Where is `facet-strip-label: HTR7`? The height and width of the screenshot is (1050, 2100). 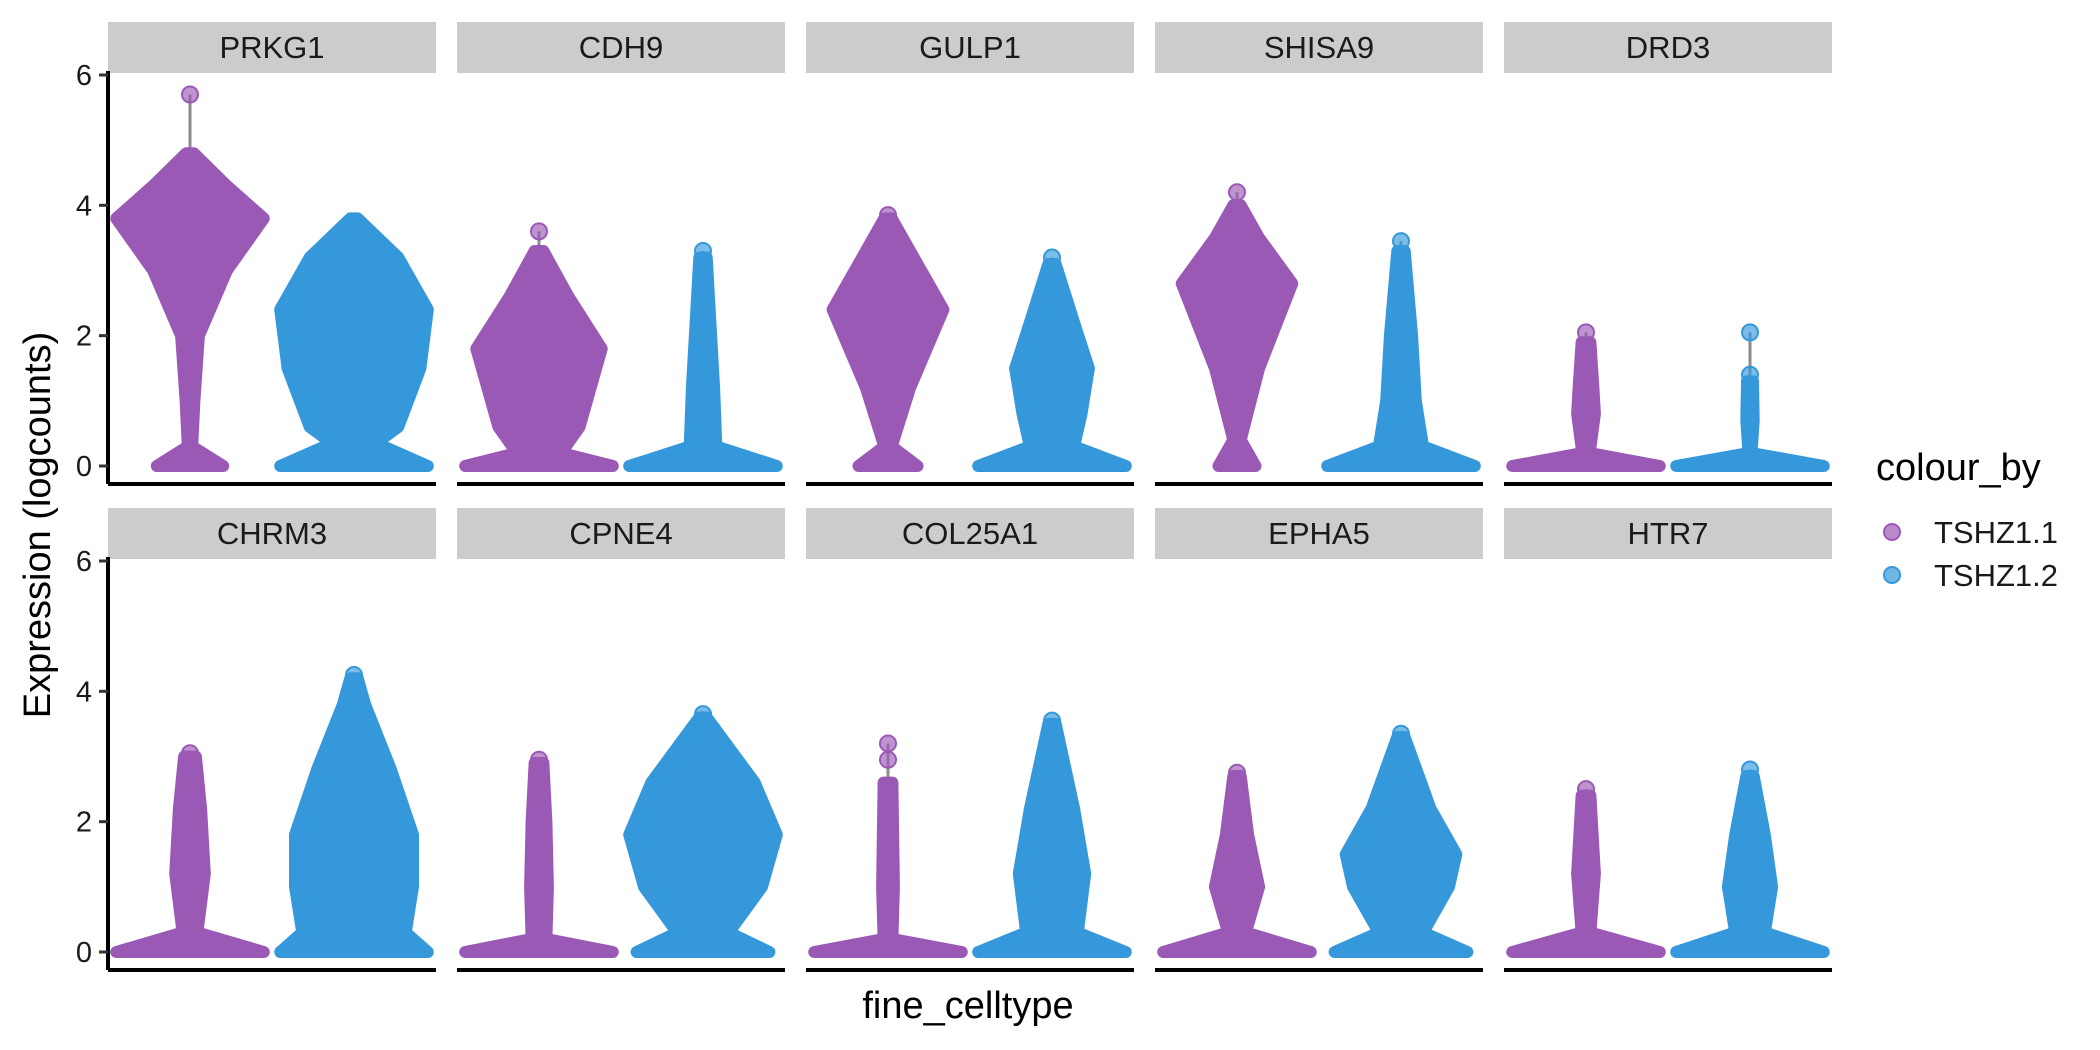
facet-strip-label: HTR7 is located at coordinates (1668, 533).